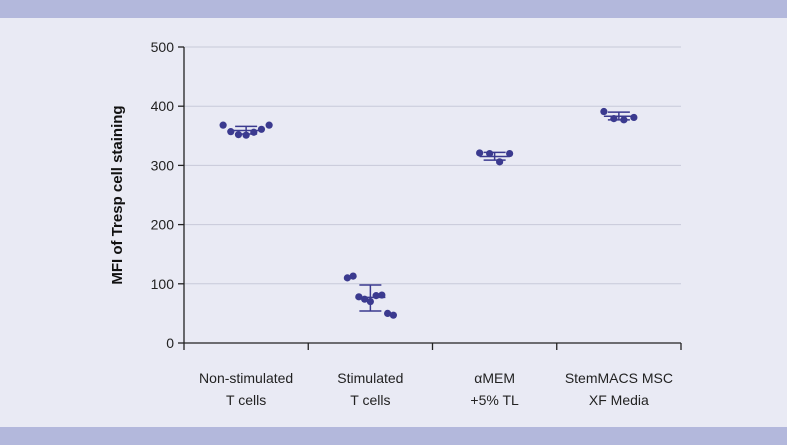  I want to click on bottom-band, so click(393, 436).